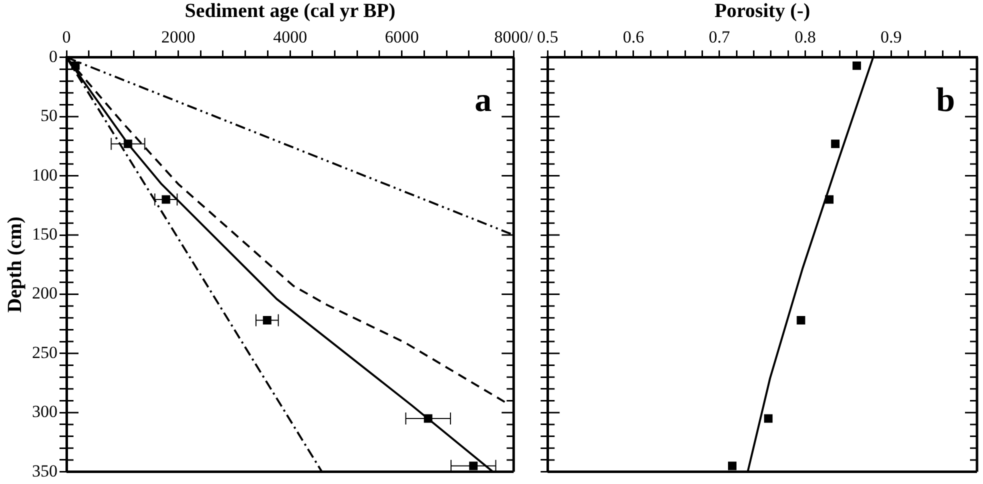  I want to click on x-tick-label: 0, so click(66, 37).